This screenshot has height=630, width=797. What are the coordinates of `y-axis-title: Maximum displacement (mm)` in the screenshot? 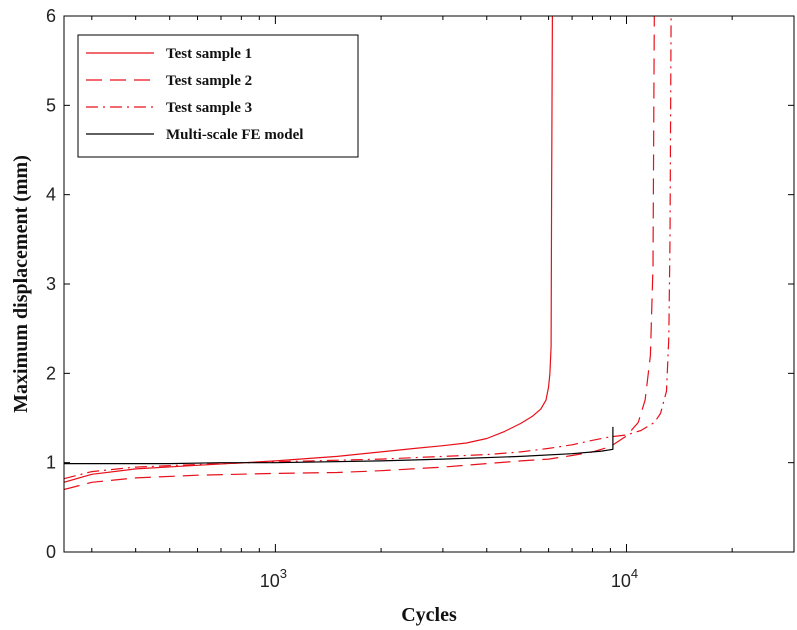 It's located at (21, 284).